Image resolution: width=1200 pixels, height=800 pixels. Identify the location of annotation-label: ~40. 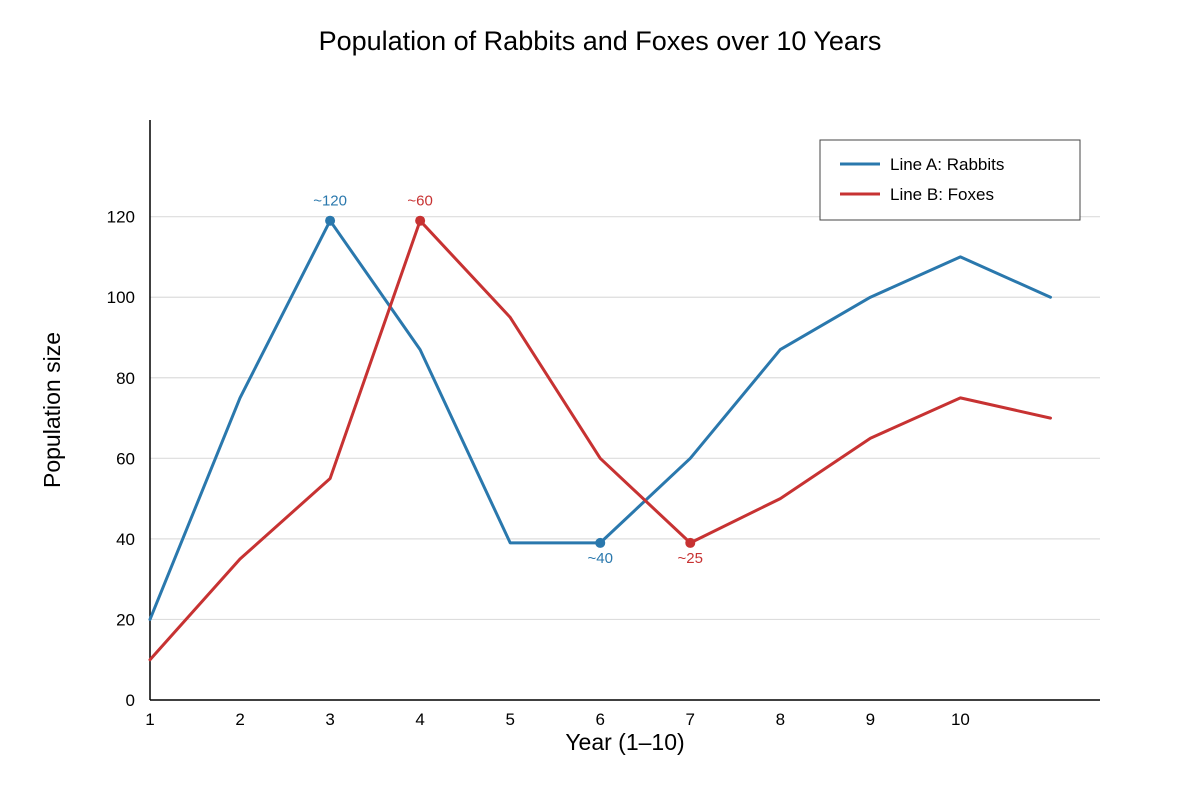
(600, 558).